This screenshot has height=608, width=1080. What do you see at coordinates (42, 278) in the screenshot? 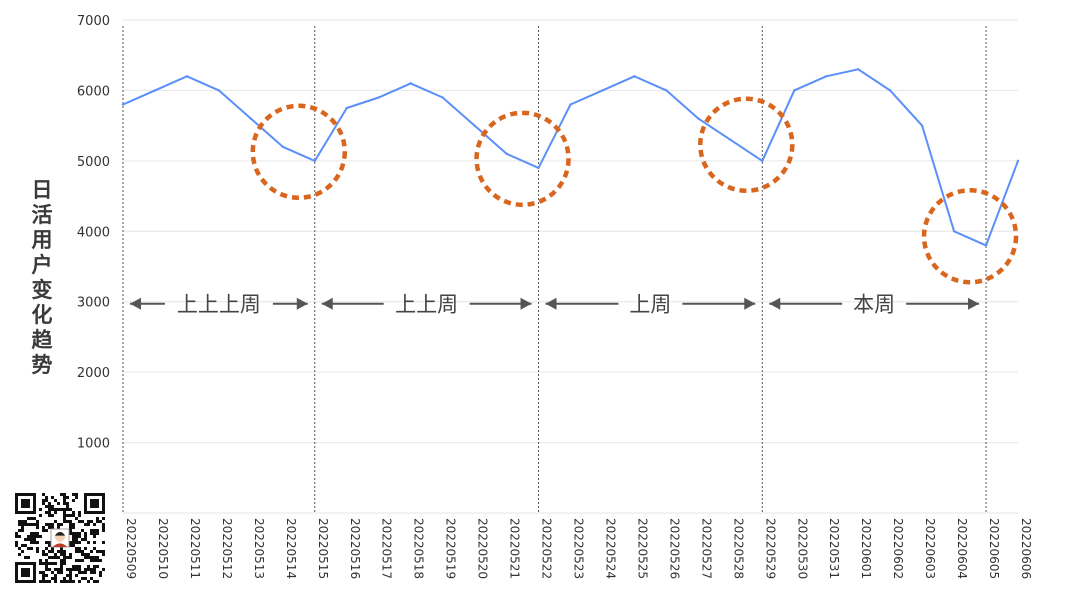
I see `y-axis-label: 日活用户变化趋势` at bounding box center [42, 278].